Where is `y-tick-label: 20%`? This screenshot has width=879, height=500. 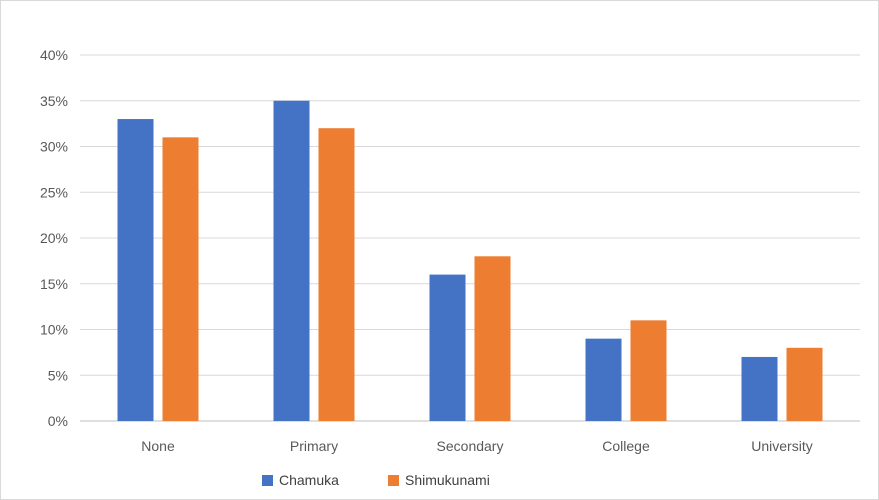 y-tick-label: 20% is located at coordinates (54, 238).